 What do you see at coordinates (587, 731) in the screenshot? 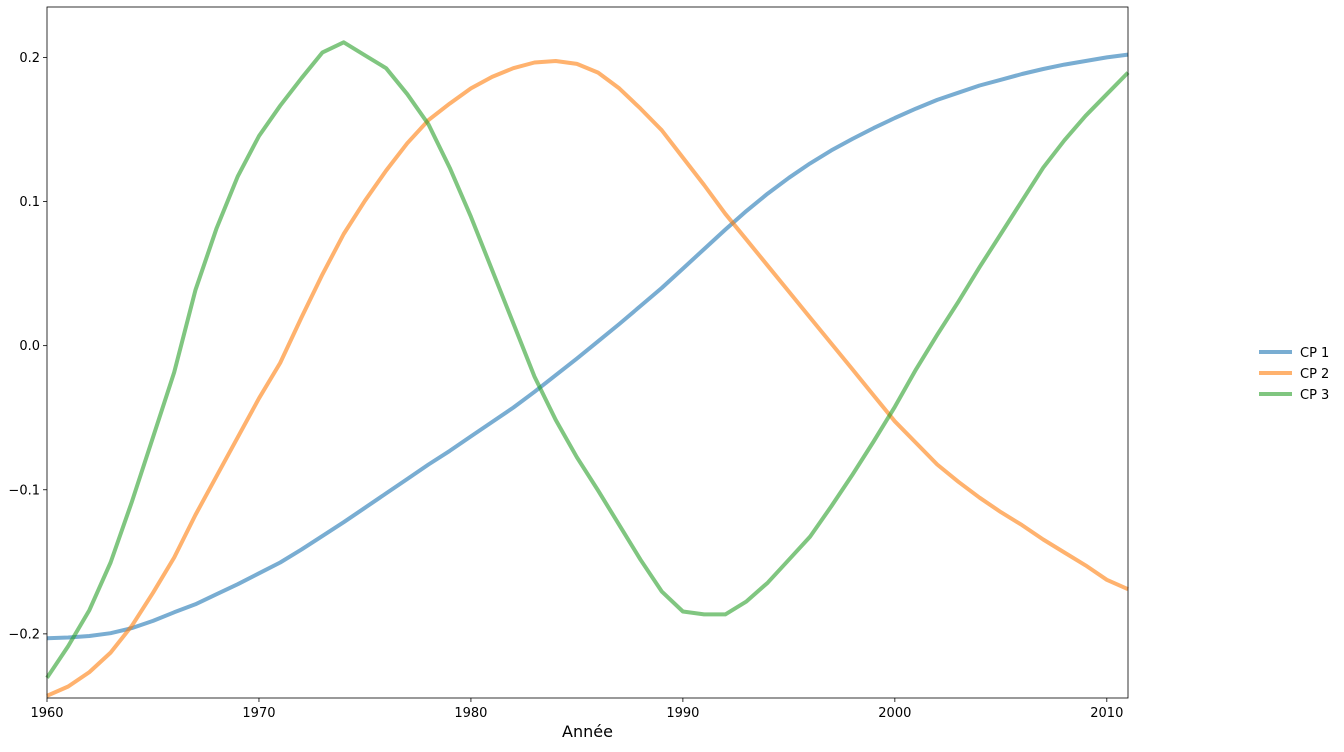
I see `x-axis-title: Année` at bounding box center [587, 731].